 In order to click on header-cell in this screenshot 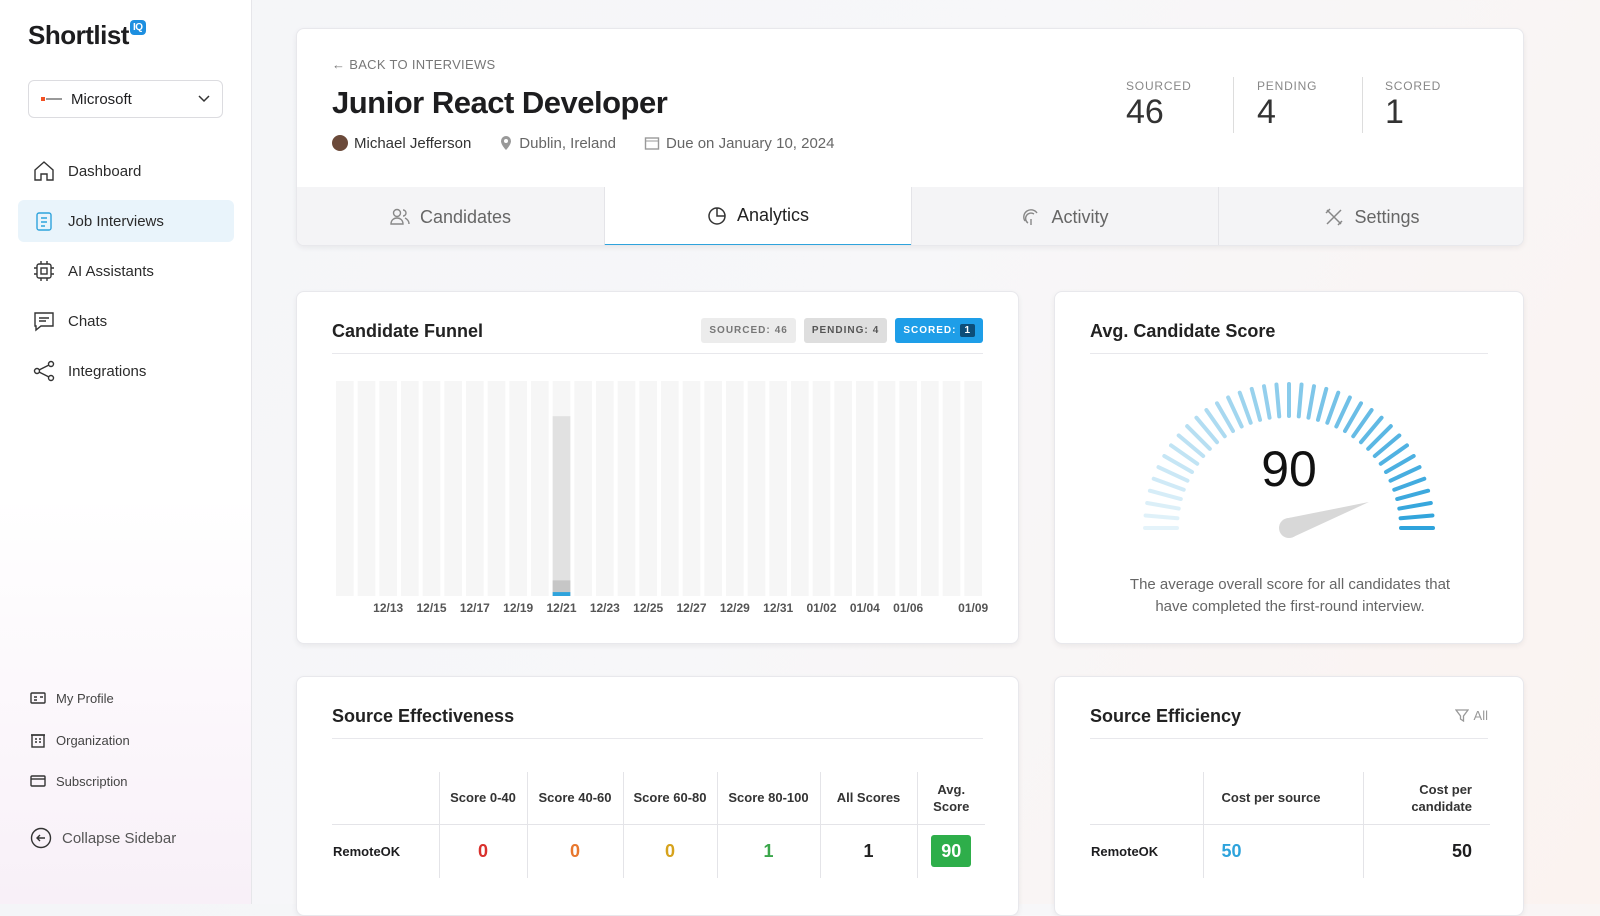, I will do `click(385, 798)`.